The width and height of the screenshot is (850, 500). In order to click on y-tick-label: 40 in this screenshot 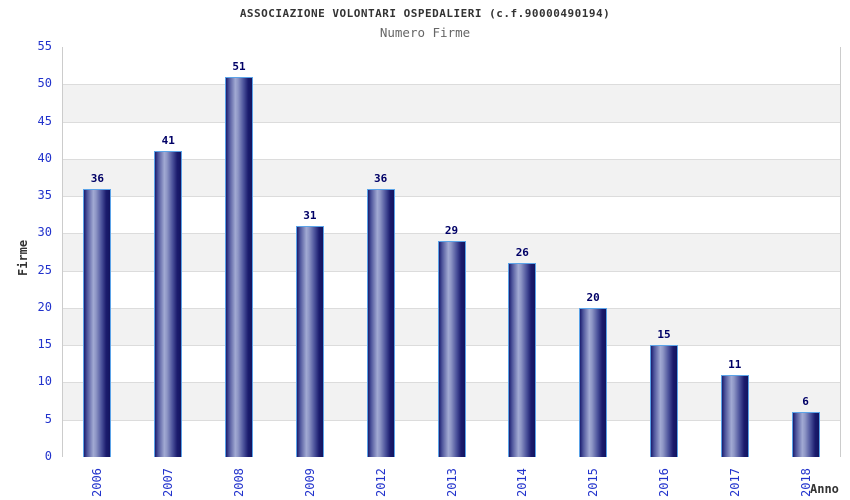, I will do `click(44, 157)`.